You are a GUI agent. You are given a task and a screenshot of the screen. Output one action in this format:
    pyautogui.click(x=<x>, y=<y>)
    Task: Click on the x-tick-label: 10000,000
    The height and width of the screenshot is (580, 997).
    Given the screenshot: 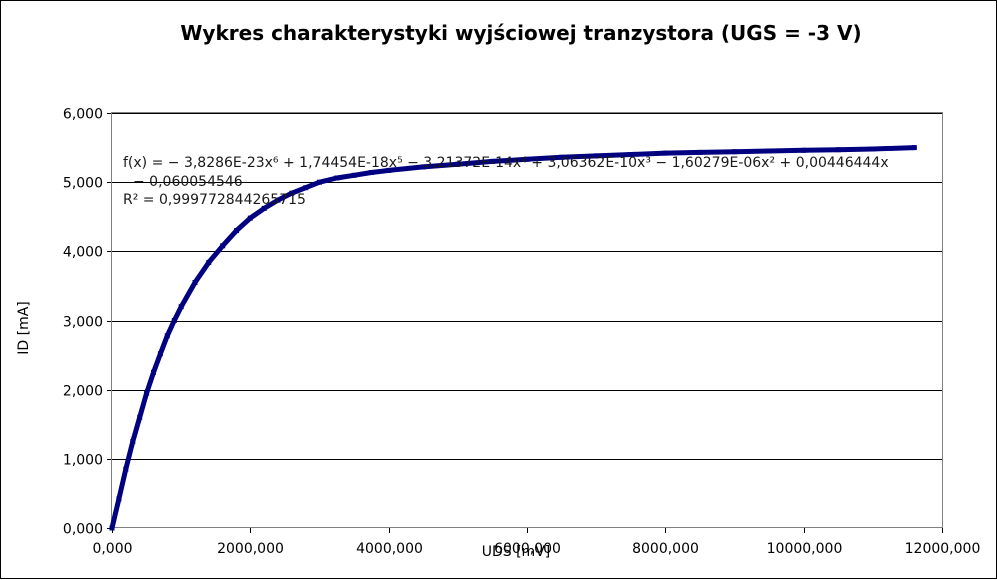 What is the action you would take?
    pyautogui.click(x=805, y=549)
    